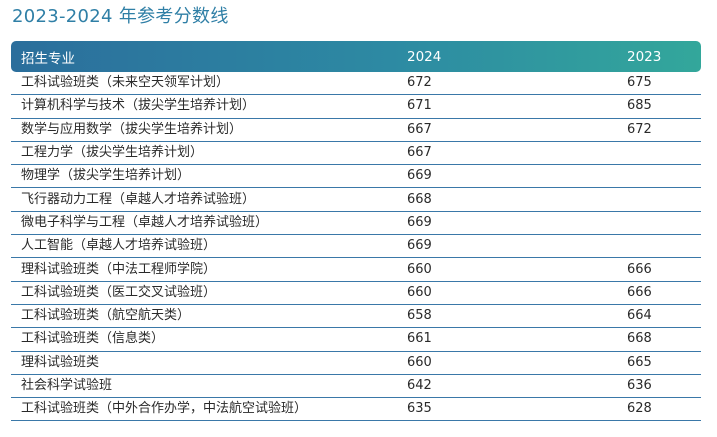  What do you see at coordinates (664, 84) in the screenshot?
I see `score-2023: 675` at bounding box center [664, 84].